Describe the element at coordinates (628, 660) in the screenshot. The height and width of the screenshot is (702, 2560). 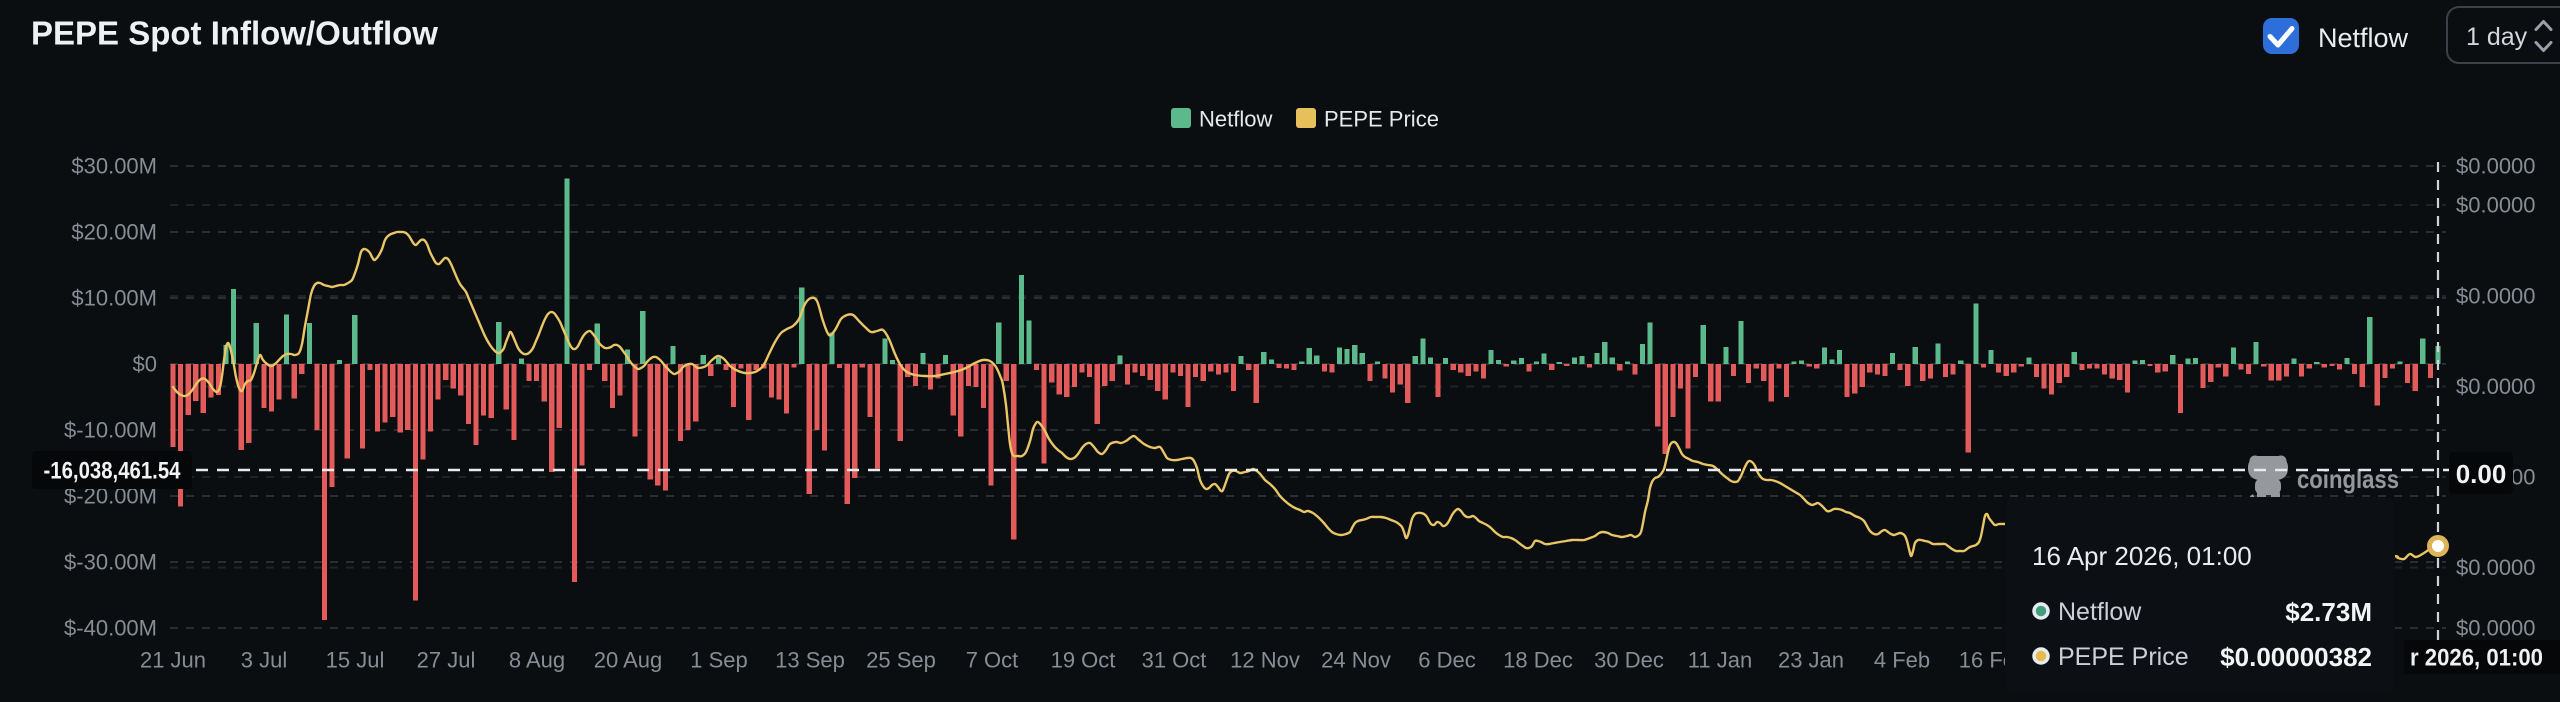
I see `svg-text: 20 Aug` at that location.